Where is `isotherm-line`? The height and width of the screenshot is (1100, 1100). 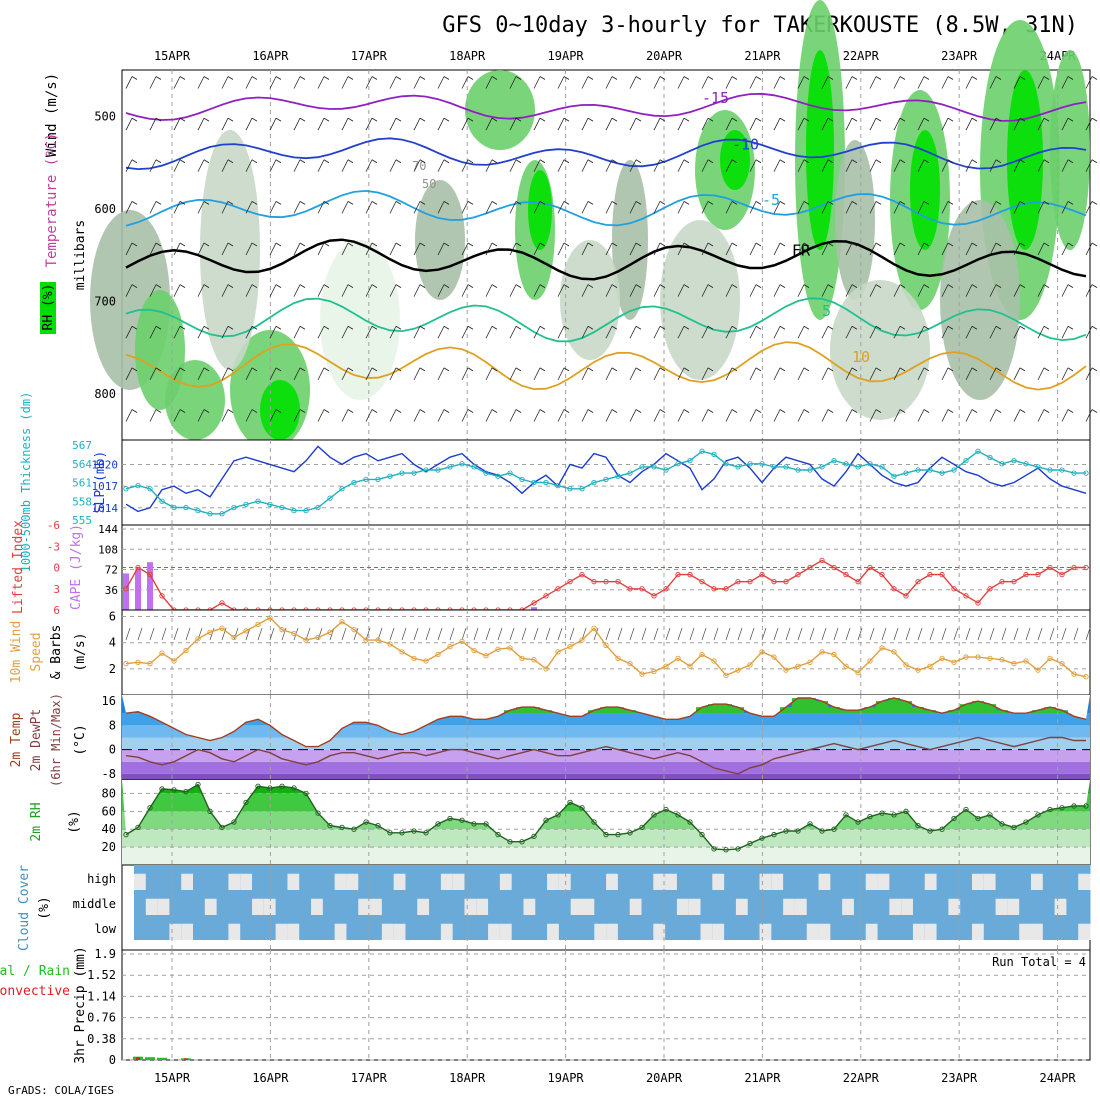
isotherm-line is located at coordinates (606, 320).